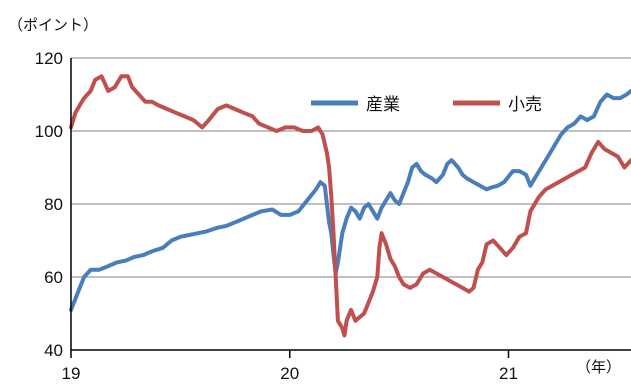  Describe the element at coordinates (508, 373) in the screenshot. I see `x-tick-label: 21` at that location.